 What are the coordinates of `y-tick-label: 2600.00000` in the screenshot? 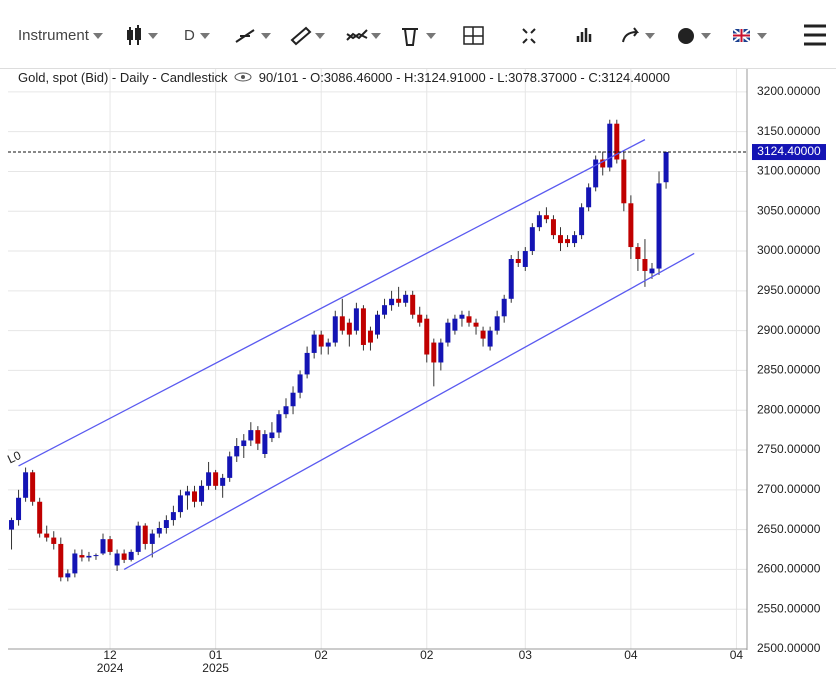 It's located at (789, 569).